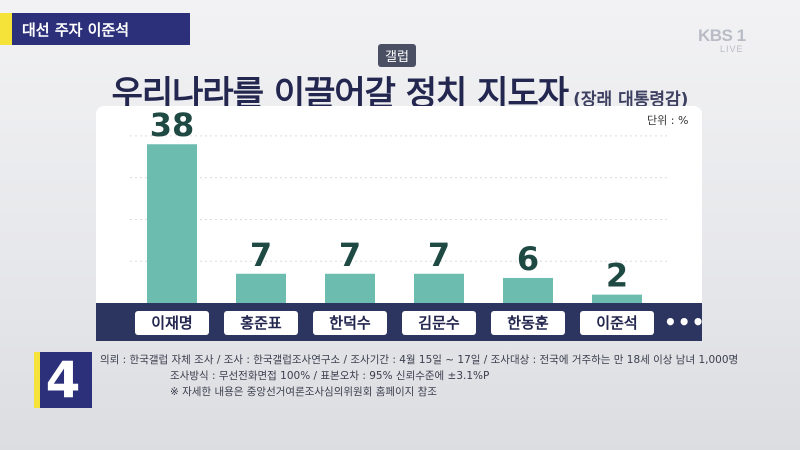 The width and height of the screenshot is (800, 450). What do you see at coordinates (722, 35) in the screenshot?
I see `broadcaster-logo: KBS 1` at bounding box center [722, 35].